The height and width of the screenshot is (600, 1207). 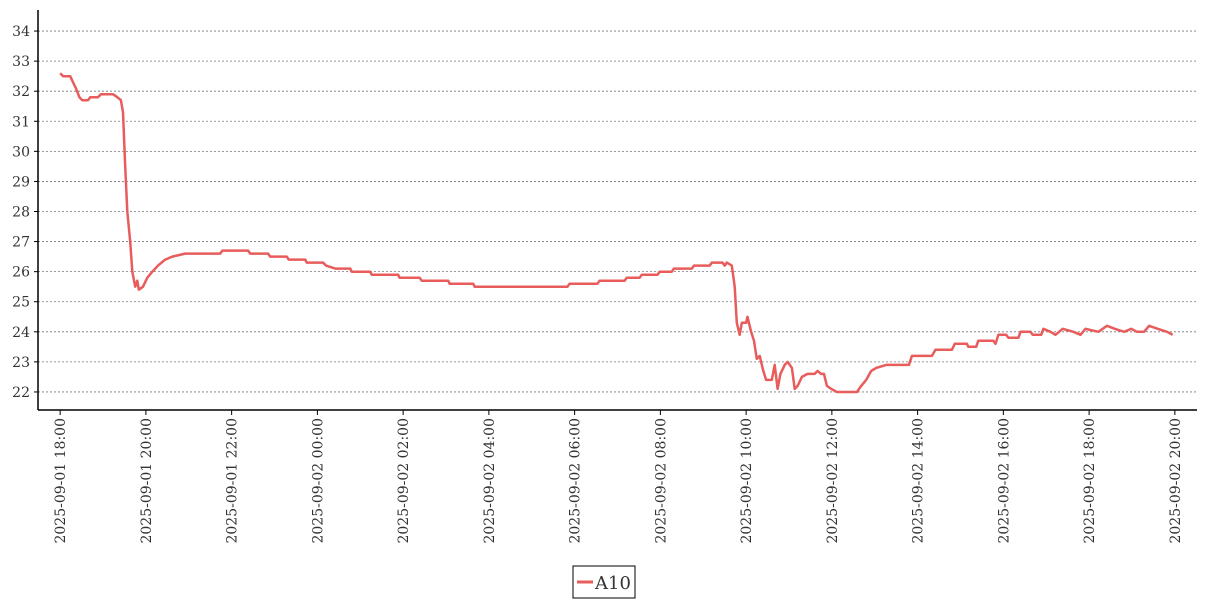 What do you see at coordinates (490, 481) in the screenshot?
I see `x-tick-label: 2025-09-02 04:00` at bounding box center [490, 481].